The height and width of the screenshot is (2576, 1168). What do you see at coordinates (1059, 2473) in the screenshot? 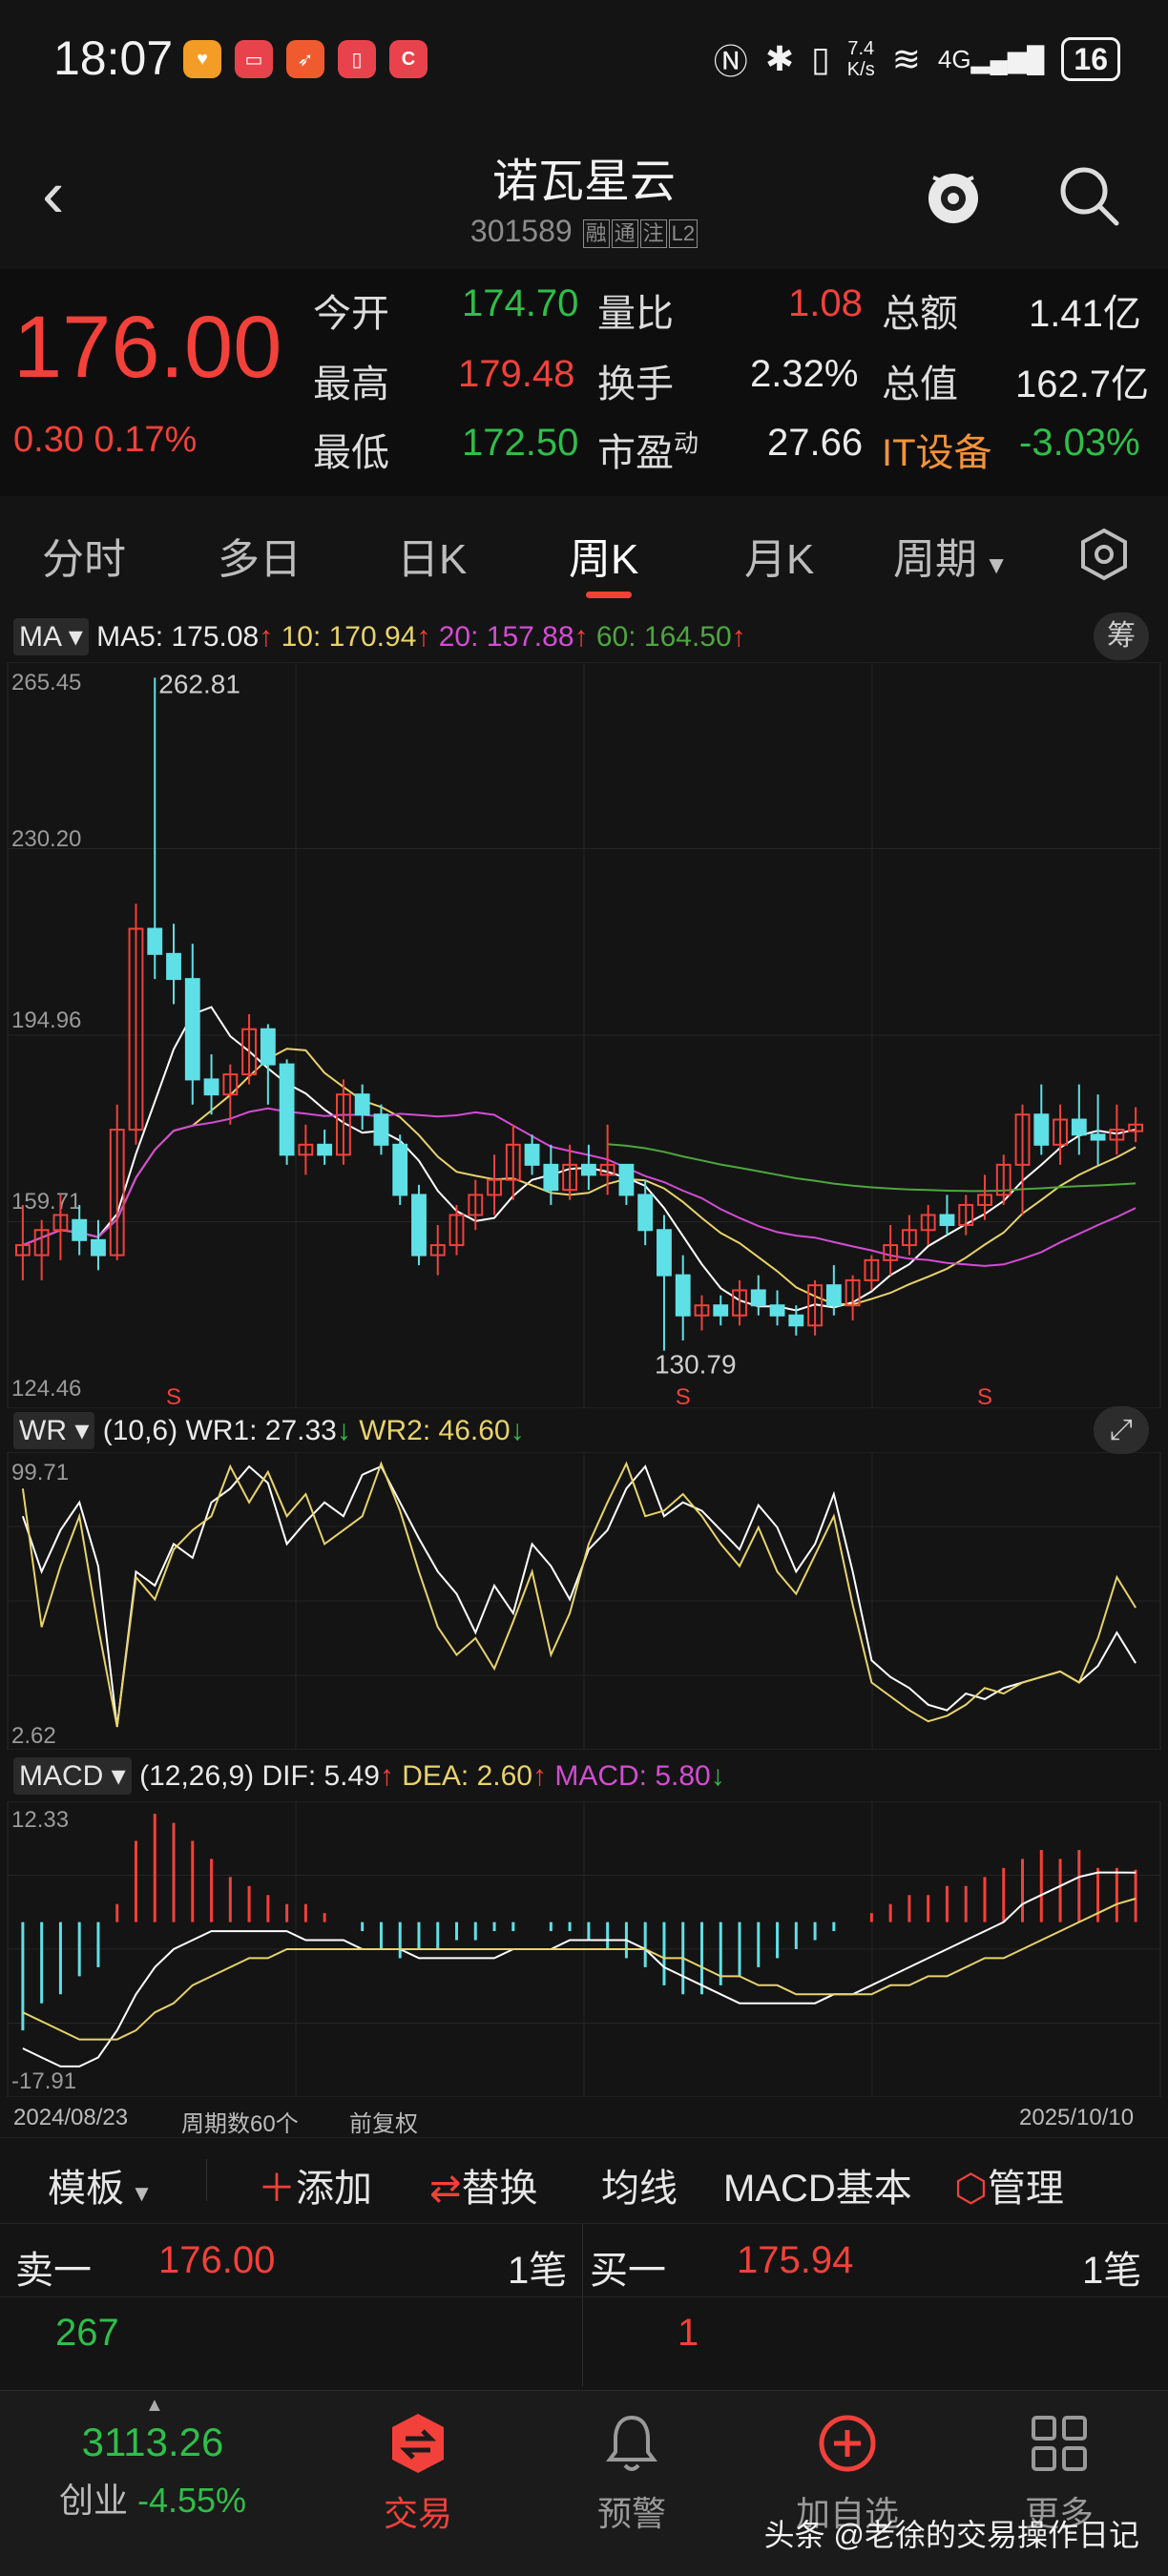
I see `nav-more: 更多` at bounding box center [1059, 2473].